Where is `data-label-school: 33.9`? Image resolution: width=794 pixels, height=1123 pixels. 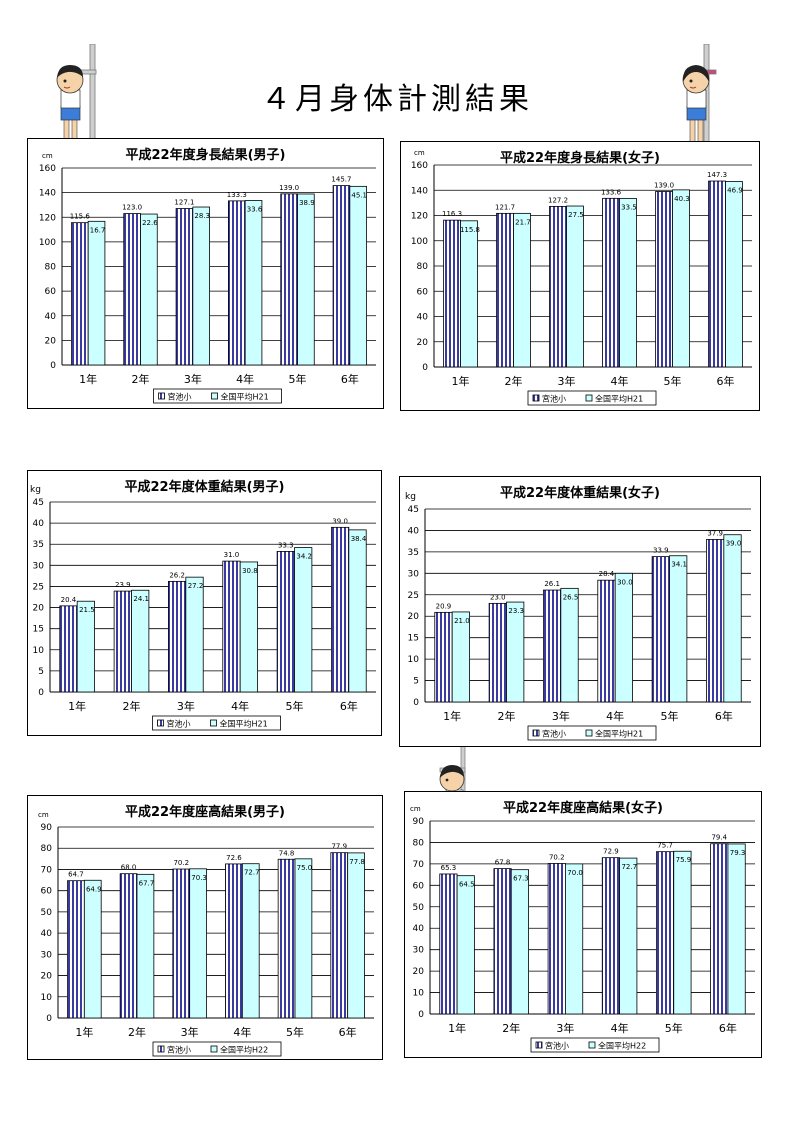 data-label-school: 33.9 is located at coordinates (661, 551).